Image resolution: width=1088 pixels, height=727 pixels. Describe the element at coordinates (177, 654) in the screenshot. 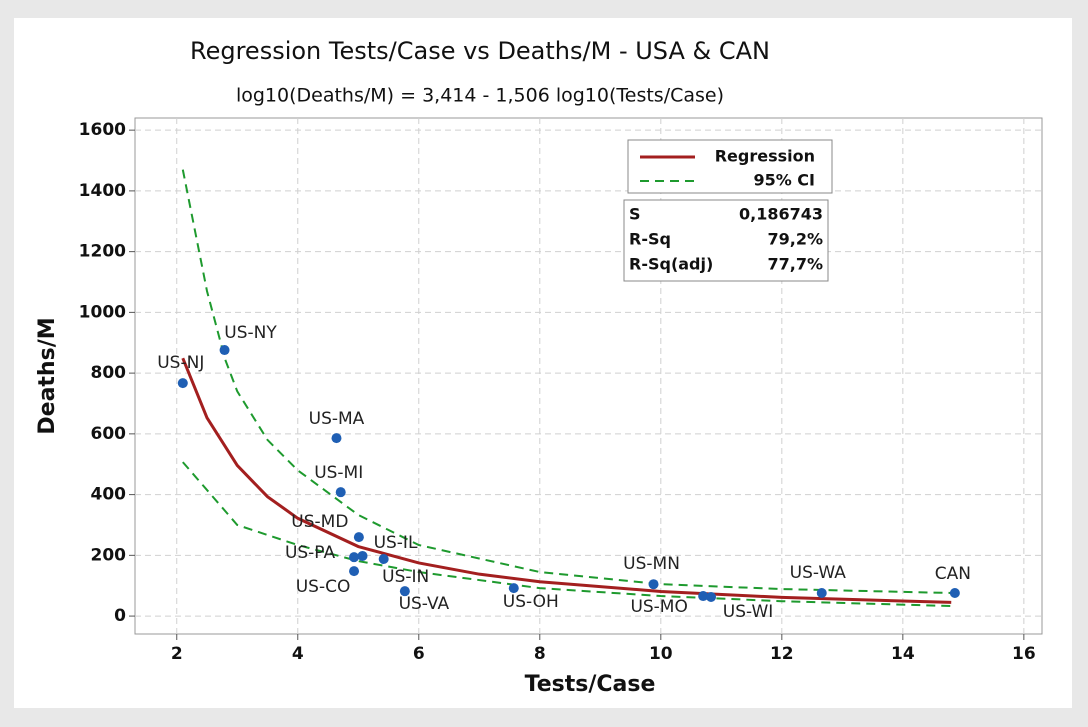

I see `x-tick-label: 2` at that location.